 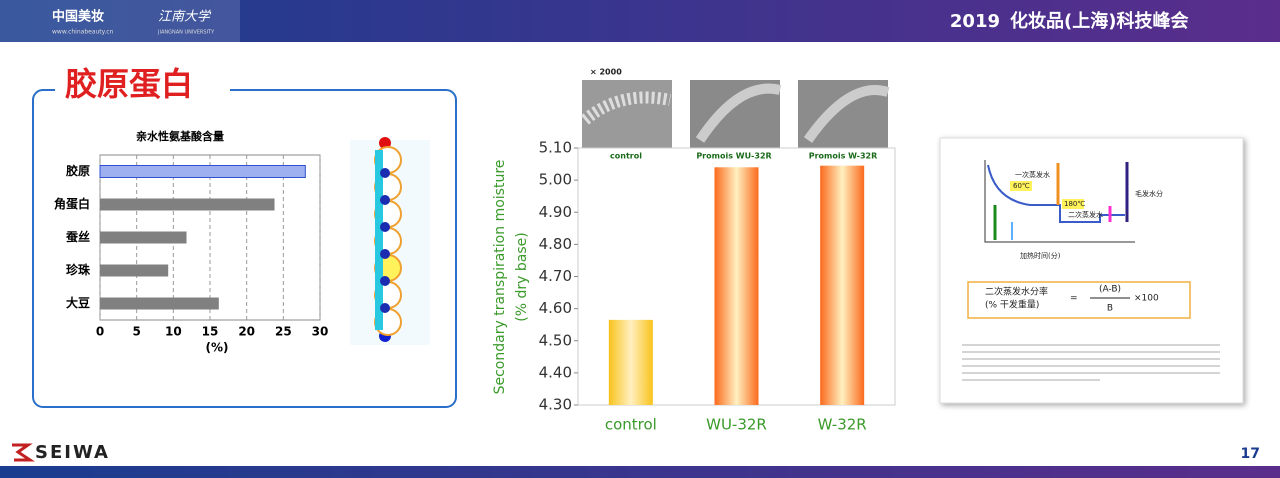 I want to click on diagram-label: 二次蒸发水, so click(x=1085, y=214).